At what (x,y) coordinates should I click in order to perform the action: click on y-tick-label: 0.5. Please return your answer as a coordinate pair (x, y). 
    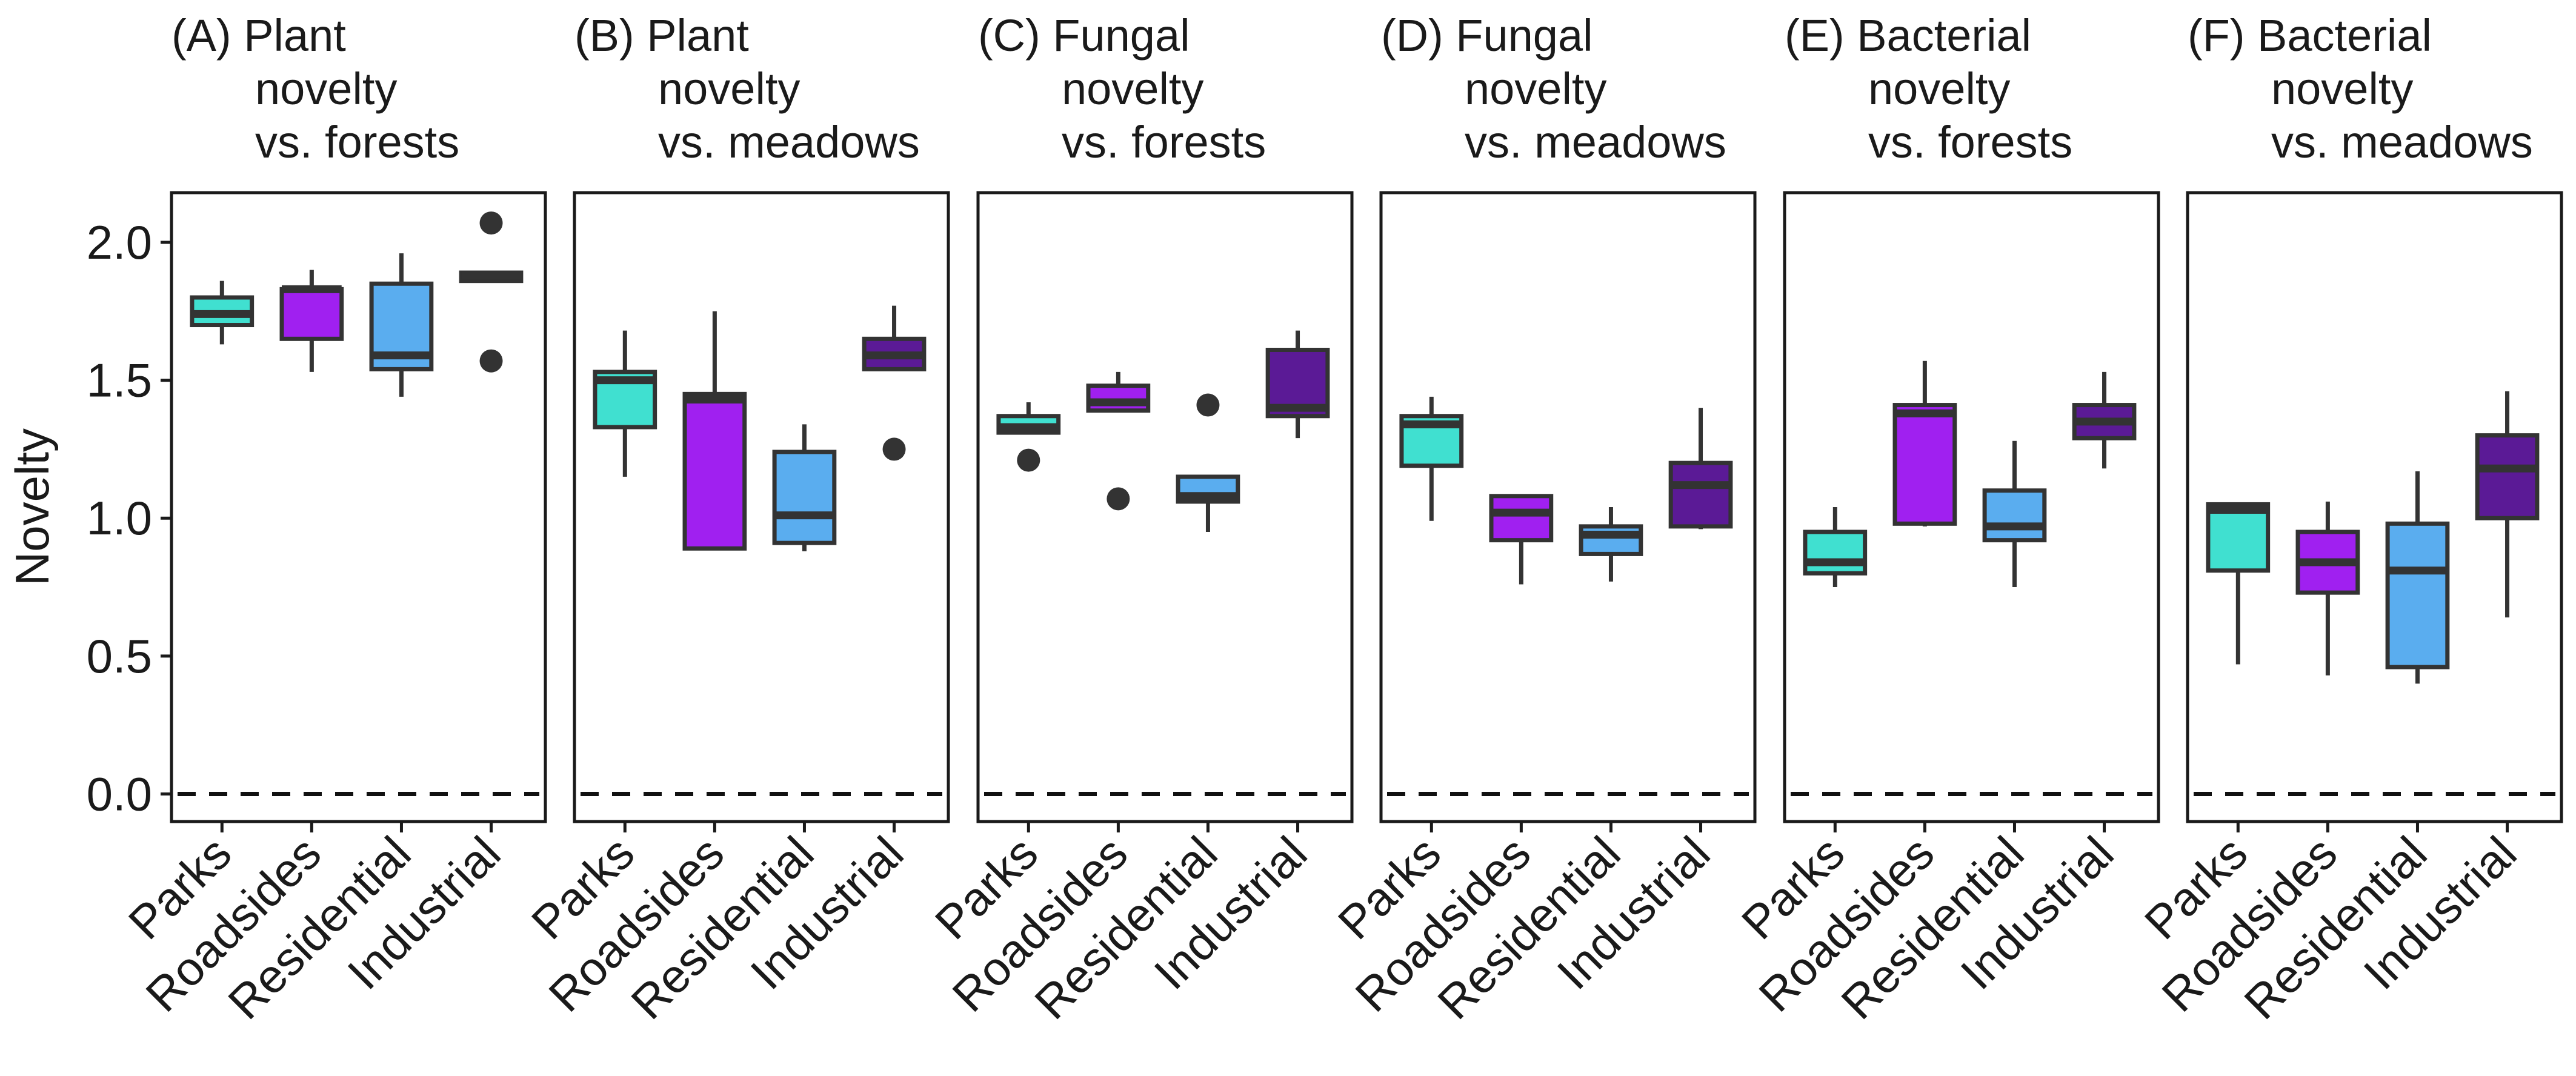
    Looking at the image, I should click on (119, 656).